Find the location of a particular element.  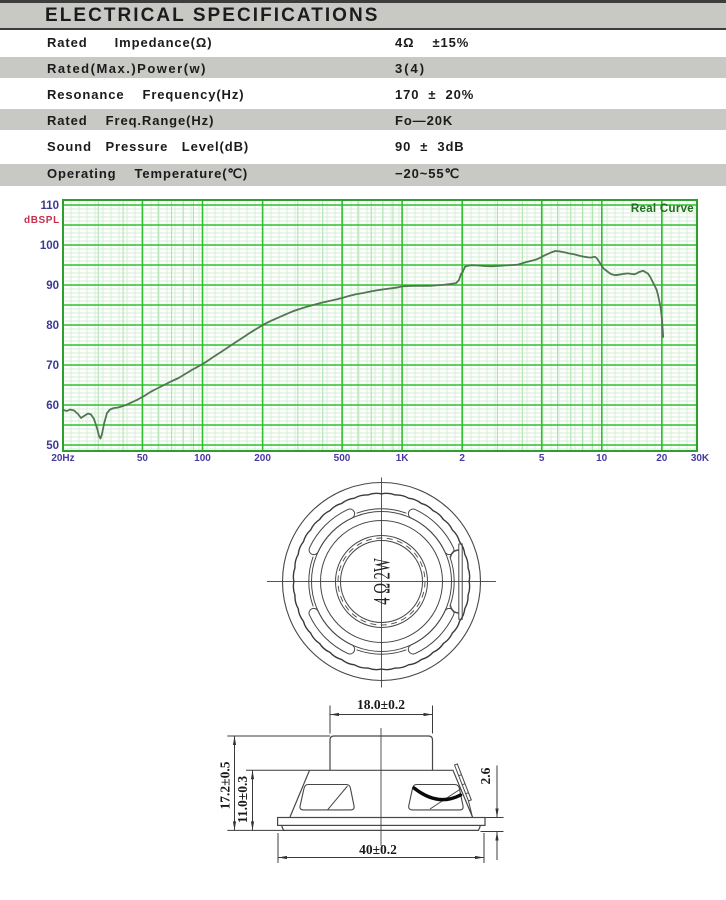

svg-text: 80 is located at coordinates (52, 326).